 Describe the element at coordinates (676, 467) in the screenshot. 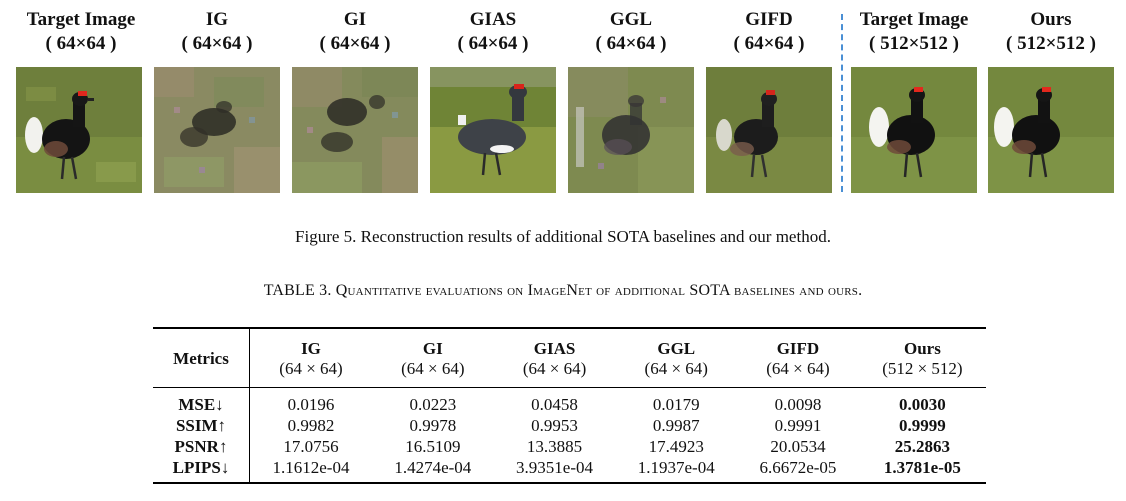

I see `table-cell: 1.1937e-04` at that location.